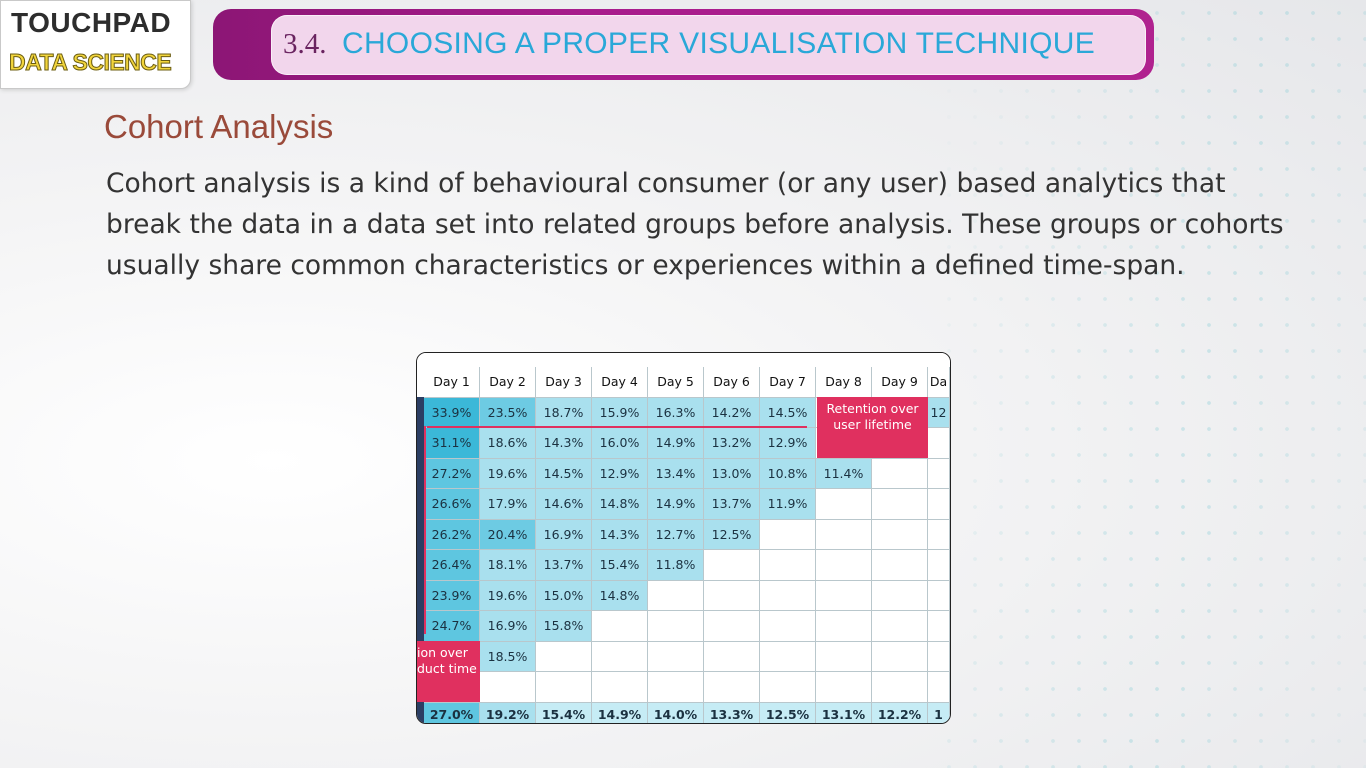  What do you see at coordinates (788, 443) in the screenshot?
I see `table-cell: 12.9%` at bounding box center [788, 443].